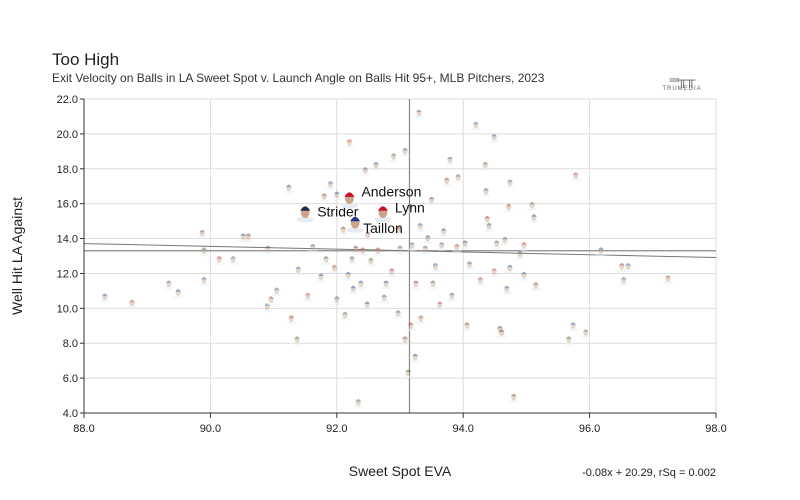 The image size is (800, 500). Describe the element at coordinates (589, 429) in the screenshot. I see `x-tick-label: 96.0` at that location.